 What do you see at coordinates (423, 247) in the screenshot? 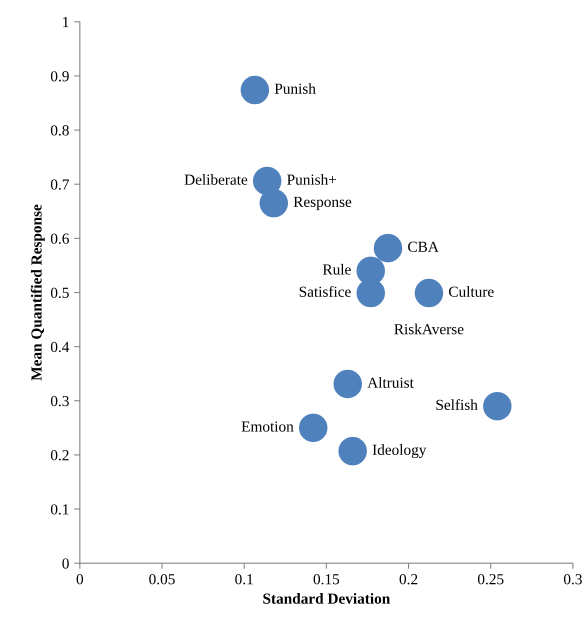
I see `annotation: CBA` at bounding box center [423, 247].